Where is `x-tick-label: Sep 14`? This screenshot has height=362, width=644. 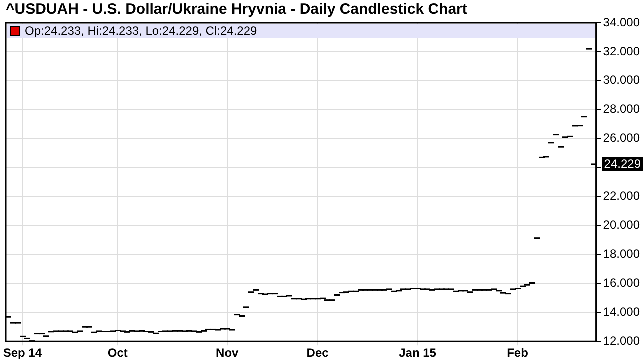 x-tick-label: Sep 14 is located at coordinates (22, 353).